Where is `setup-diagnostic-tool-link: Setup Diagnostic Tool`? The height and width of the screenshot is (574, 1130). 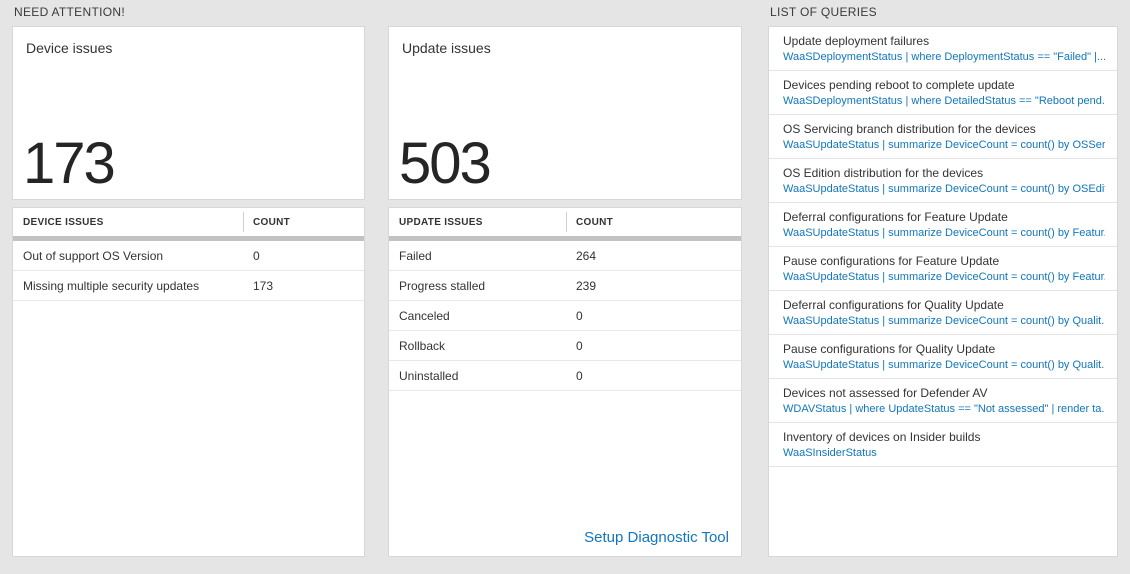
setup-diagnostic-tool-link: Setup Diagnostic Tool is located at coordinates (656, 537).